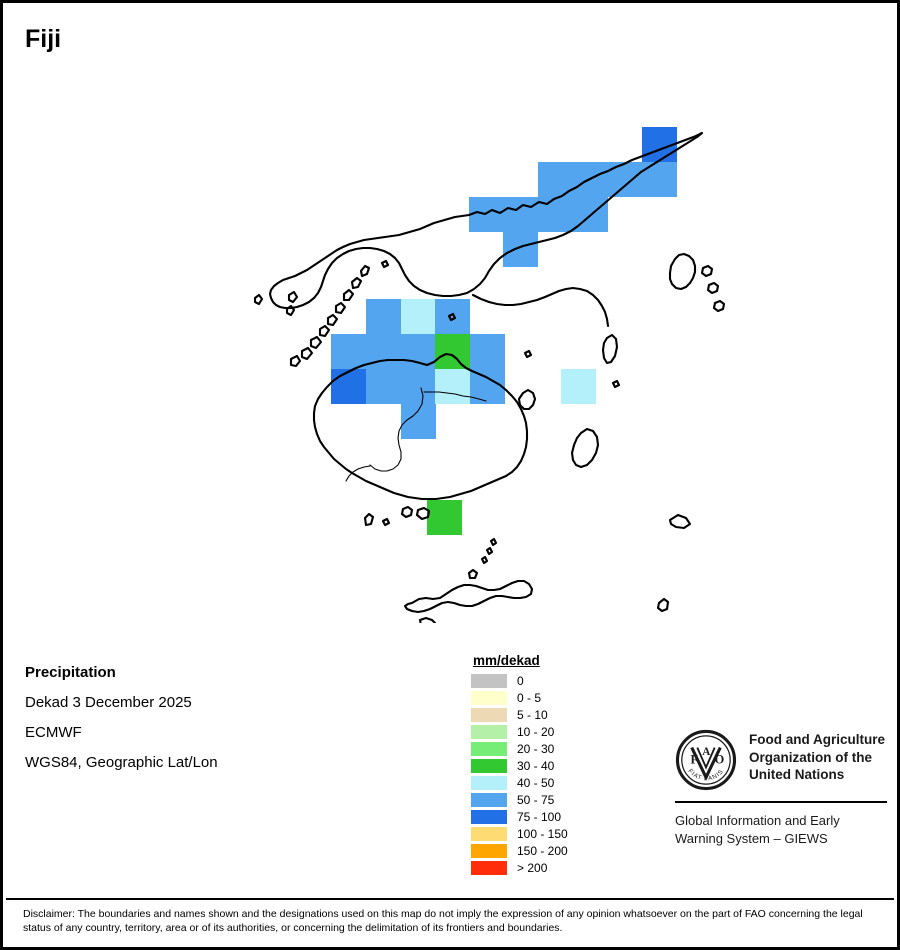  I want to click on legend-item: 0 - 5, so click(519, 697).